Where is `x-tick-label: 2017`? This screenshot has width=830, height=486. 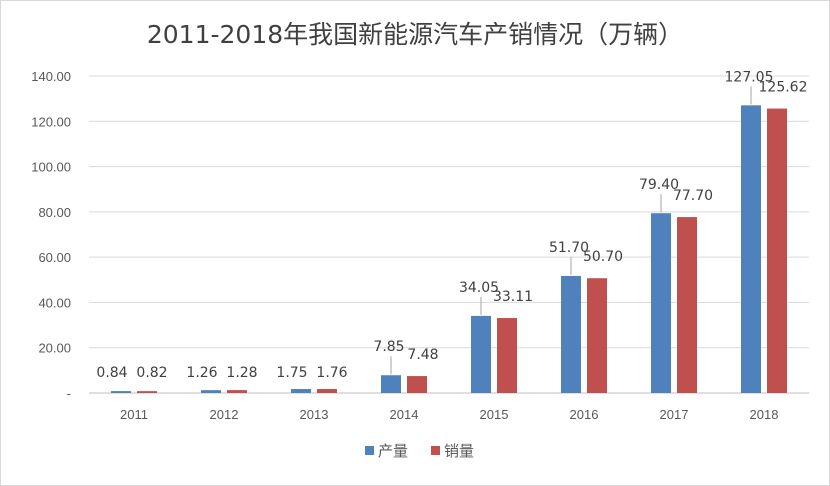
x-tick-label: 2017 is located at coordinates (674, 414).